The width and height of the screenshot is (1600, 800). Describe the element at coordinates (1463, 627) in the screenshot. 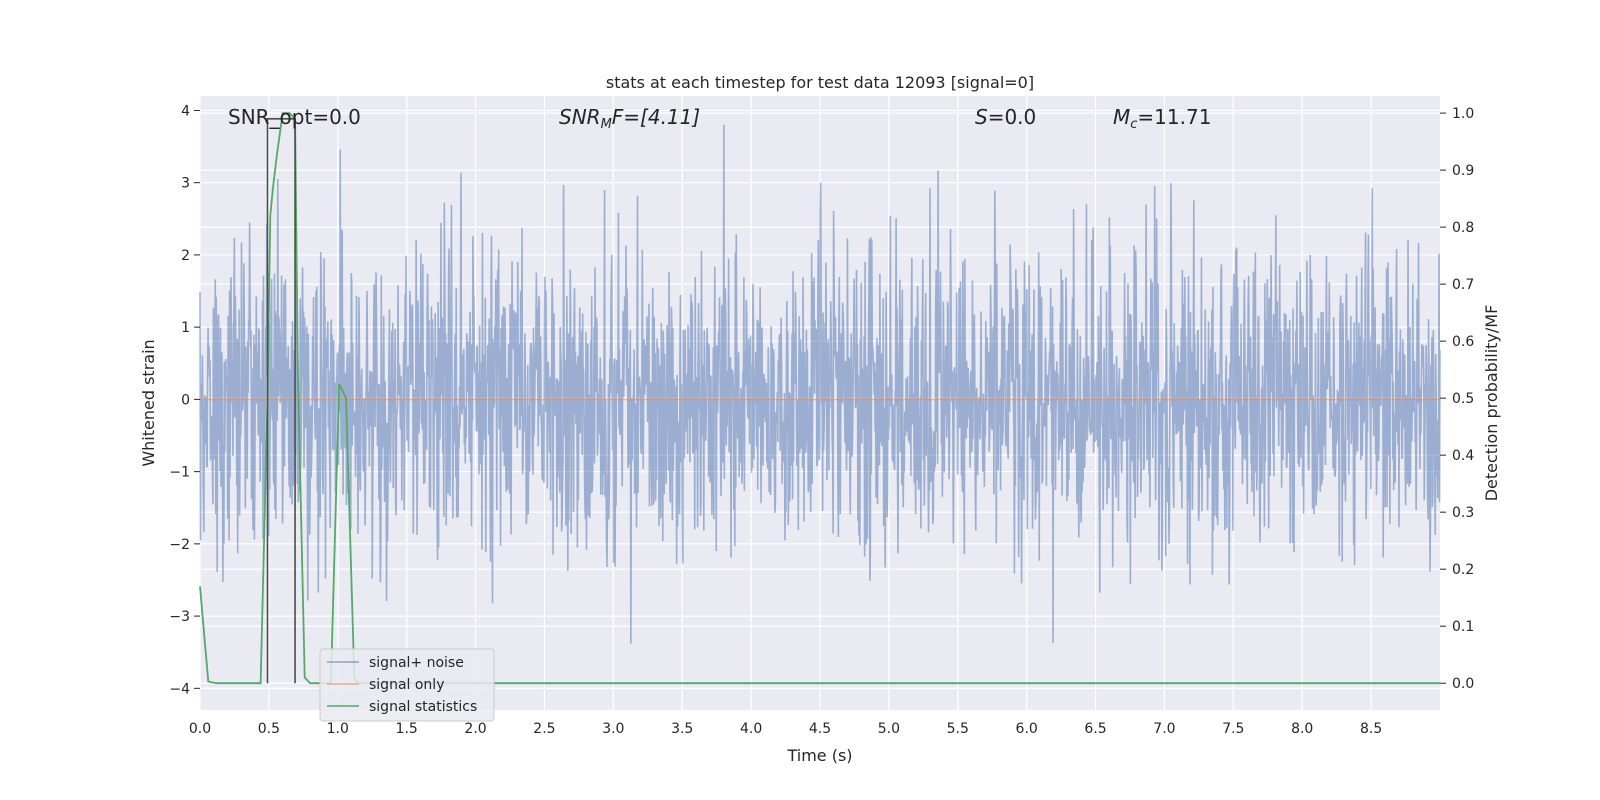

I see `y-right-tick-label: 0.1` at that location.